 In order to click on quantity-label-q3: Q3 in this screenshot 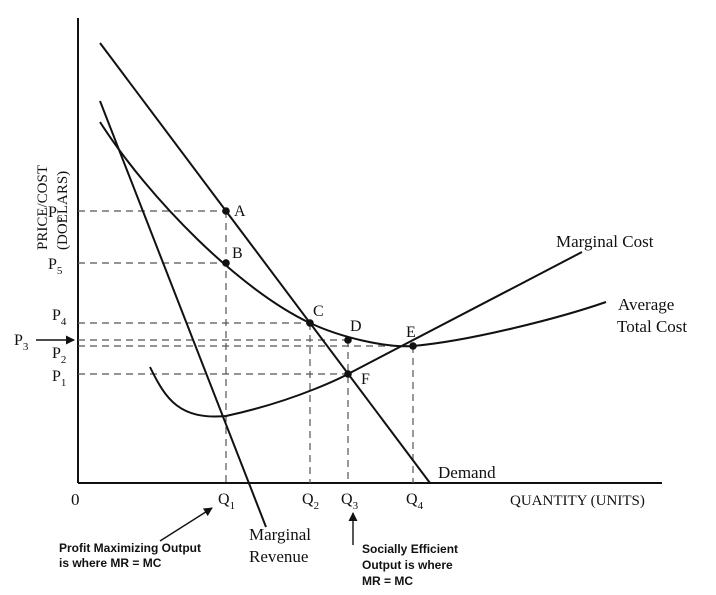, I will do `click(350, 501)`.